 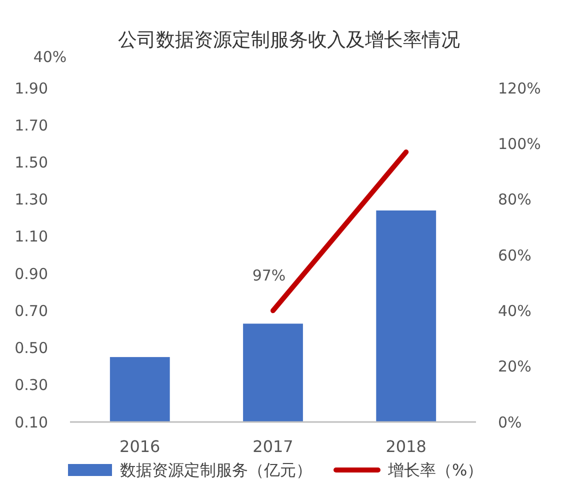 What do you see at coordinates (515, 199) in the screenshot?
I see `y2-tick-label: 80%` at bounding box center [515, 199].